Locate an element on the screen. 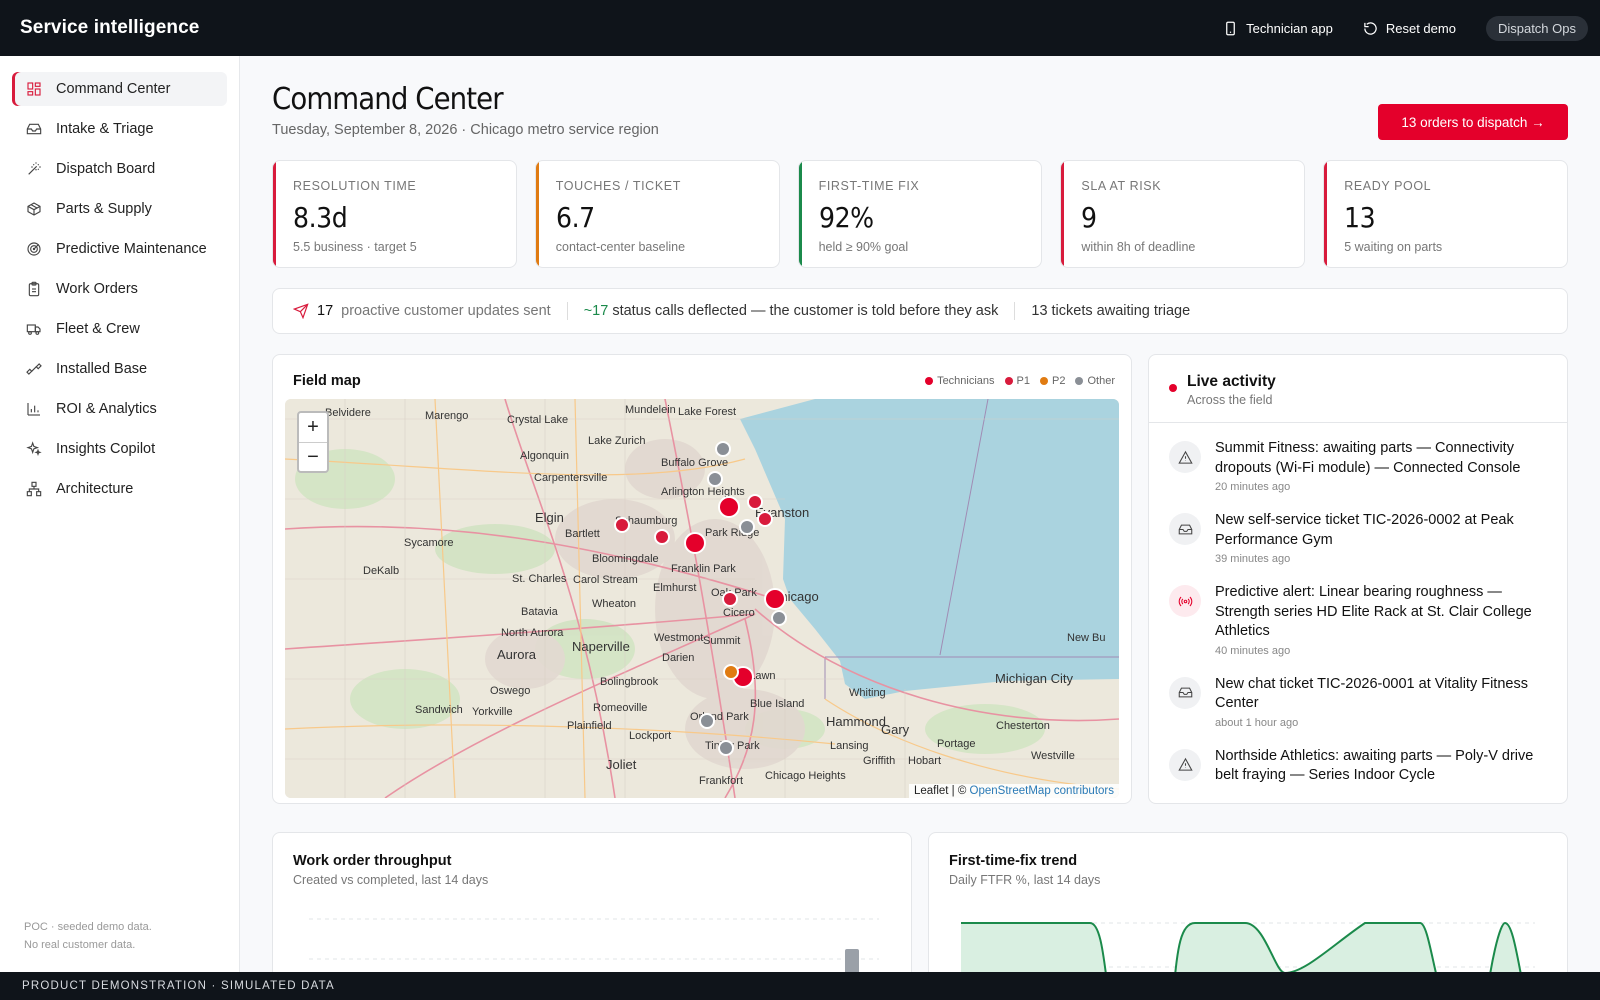 The image size is (1600, 1000). dispatch-orders-button: 13 orders to dispatch → is located at coordinates (1473, 122).